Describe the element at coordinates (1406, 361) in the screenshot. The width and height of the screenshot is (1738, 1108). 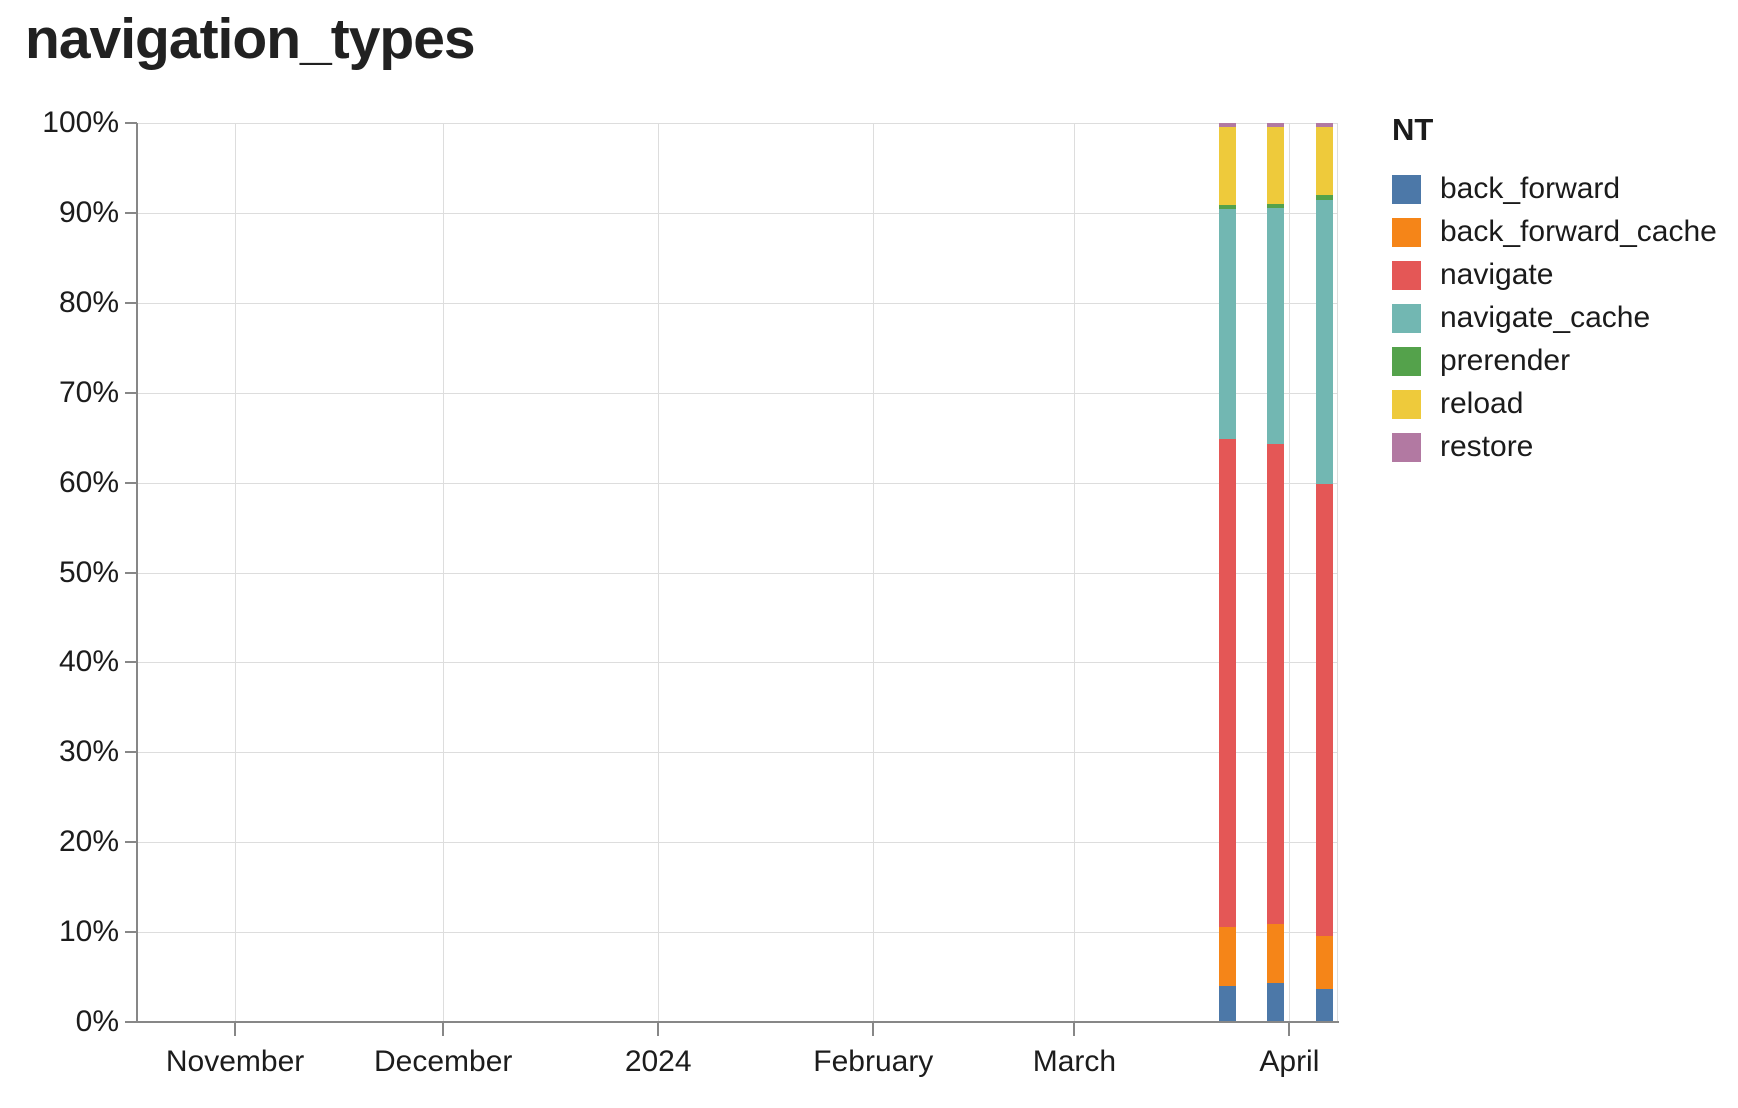
I see `legend-swatch-prerender` at that location.